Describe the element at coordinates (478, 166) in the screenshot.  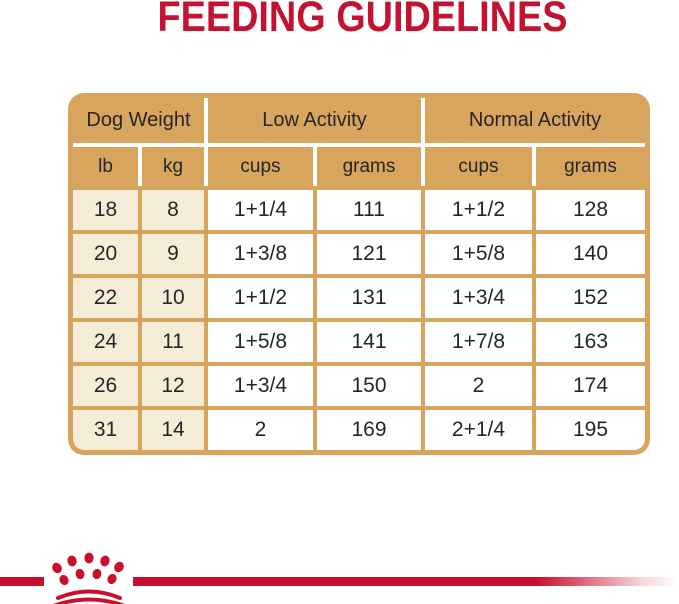
I see `subheader-normal-cups: cups` at that location.